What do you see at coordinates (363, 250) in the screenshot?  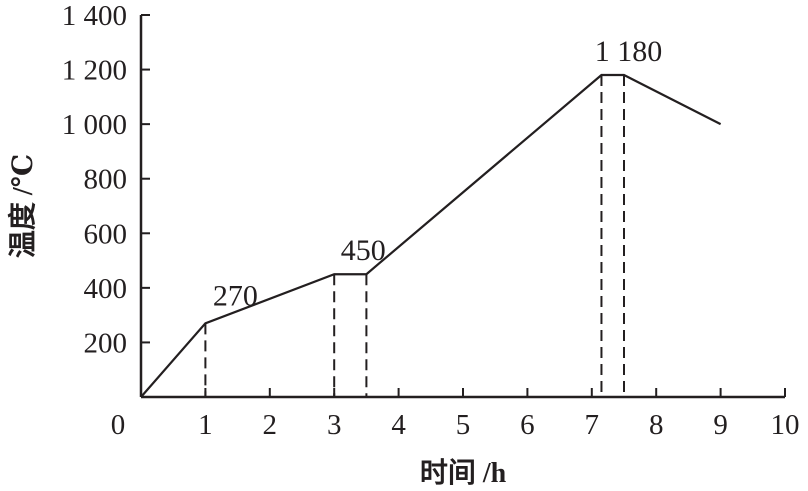 I see `data-label: 450` at bounding box center [363, 250].